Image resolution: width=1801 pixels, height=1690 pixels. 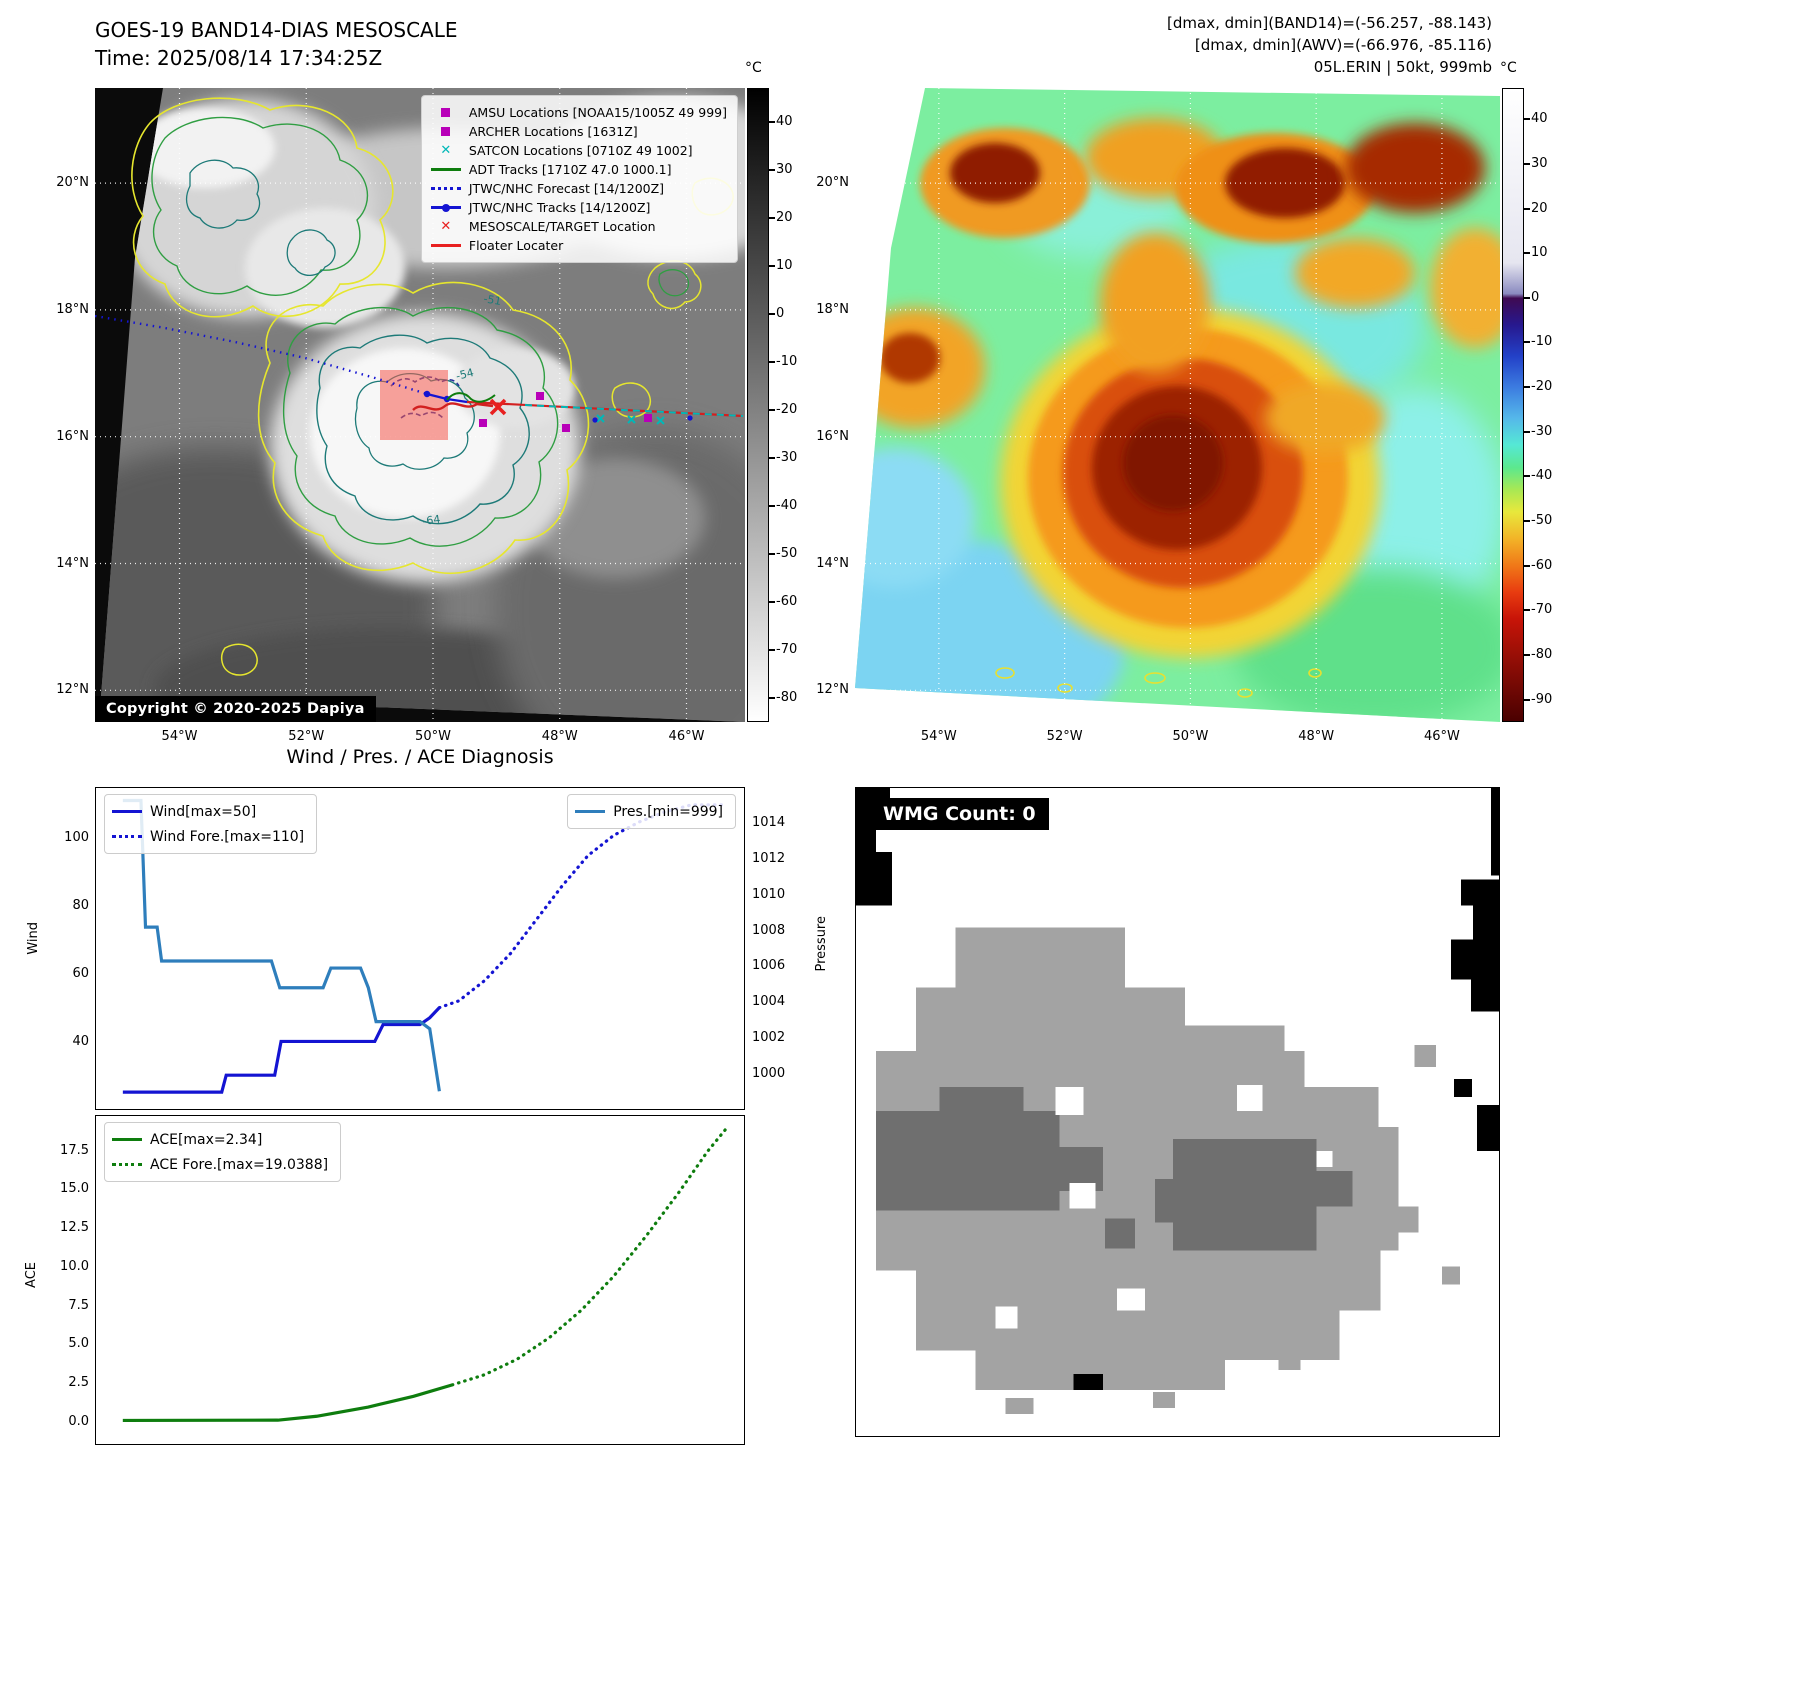 What do you see at coordinates (784, 217) in the screenshot?
I see `colorbar-tick-label: 20` at bounding box center [784, 217].